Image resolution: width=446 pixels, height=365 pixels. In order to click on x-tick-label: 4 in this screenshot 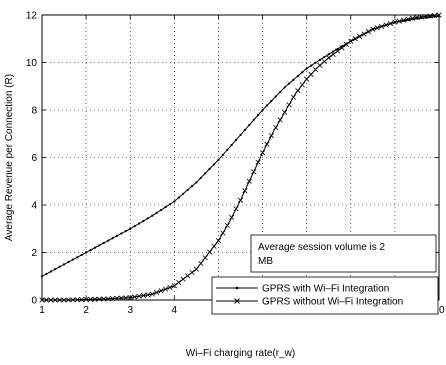, I will do `click(175, 310)`.